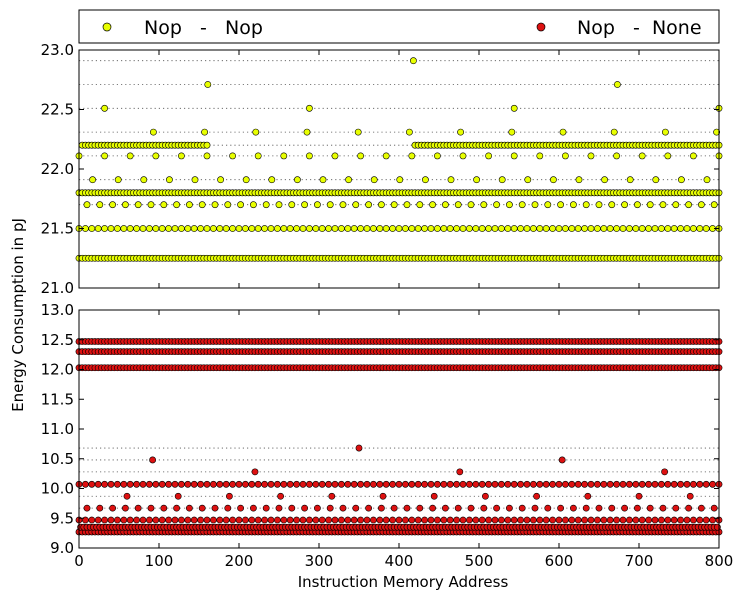 The height and width of the screenshot is (602, 747). Describe the element at coordinates (107, 27) in the screenshot. I see `legend-marker-nop-nop` at that location.